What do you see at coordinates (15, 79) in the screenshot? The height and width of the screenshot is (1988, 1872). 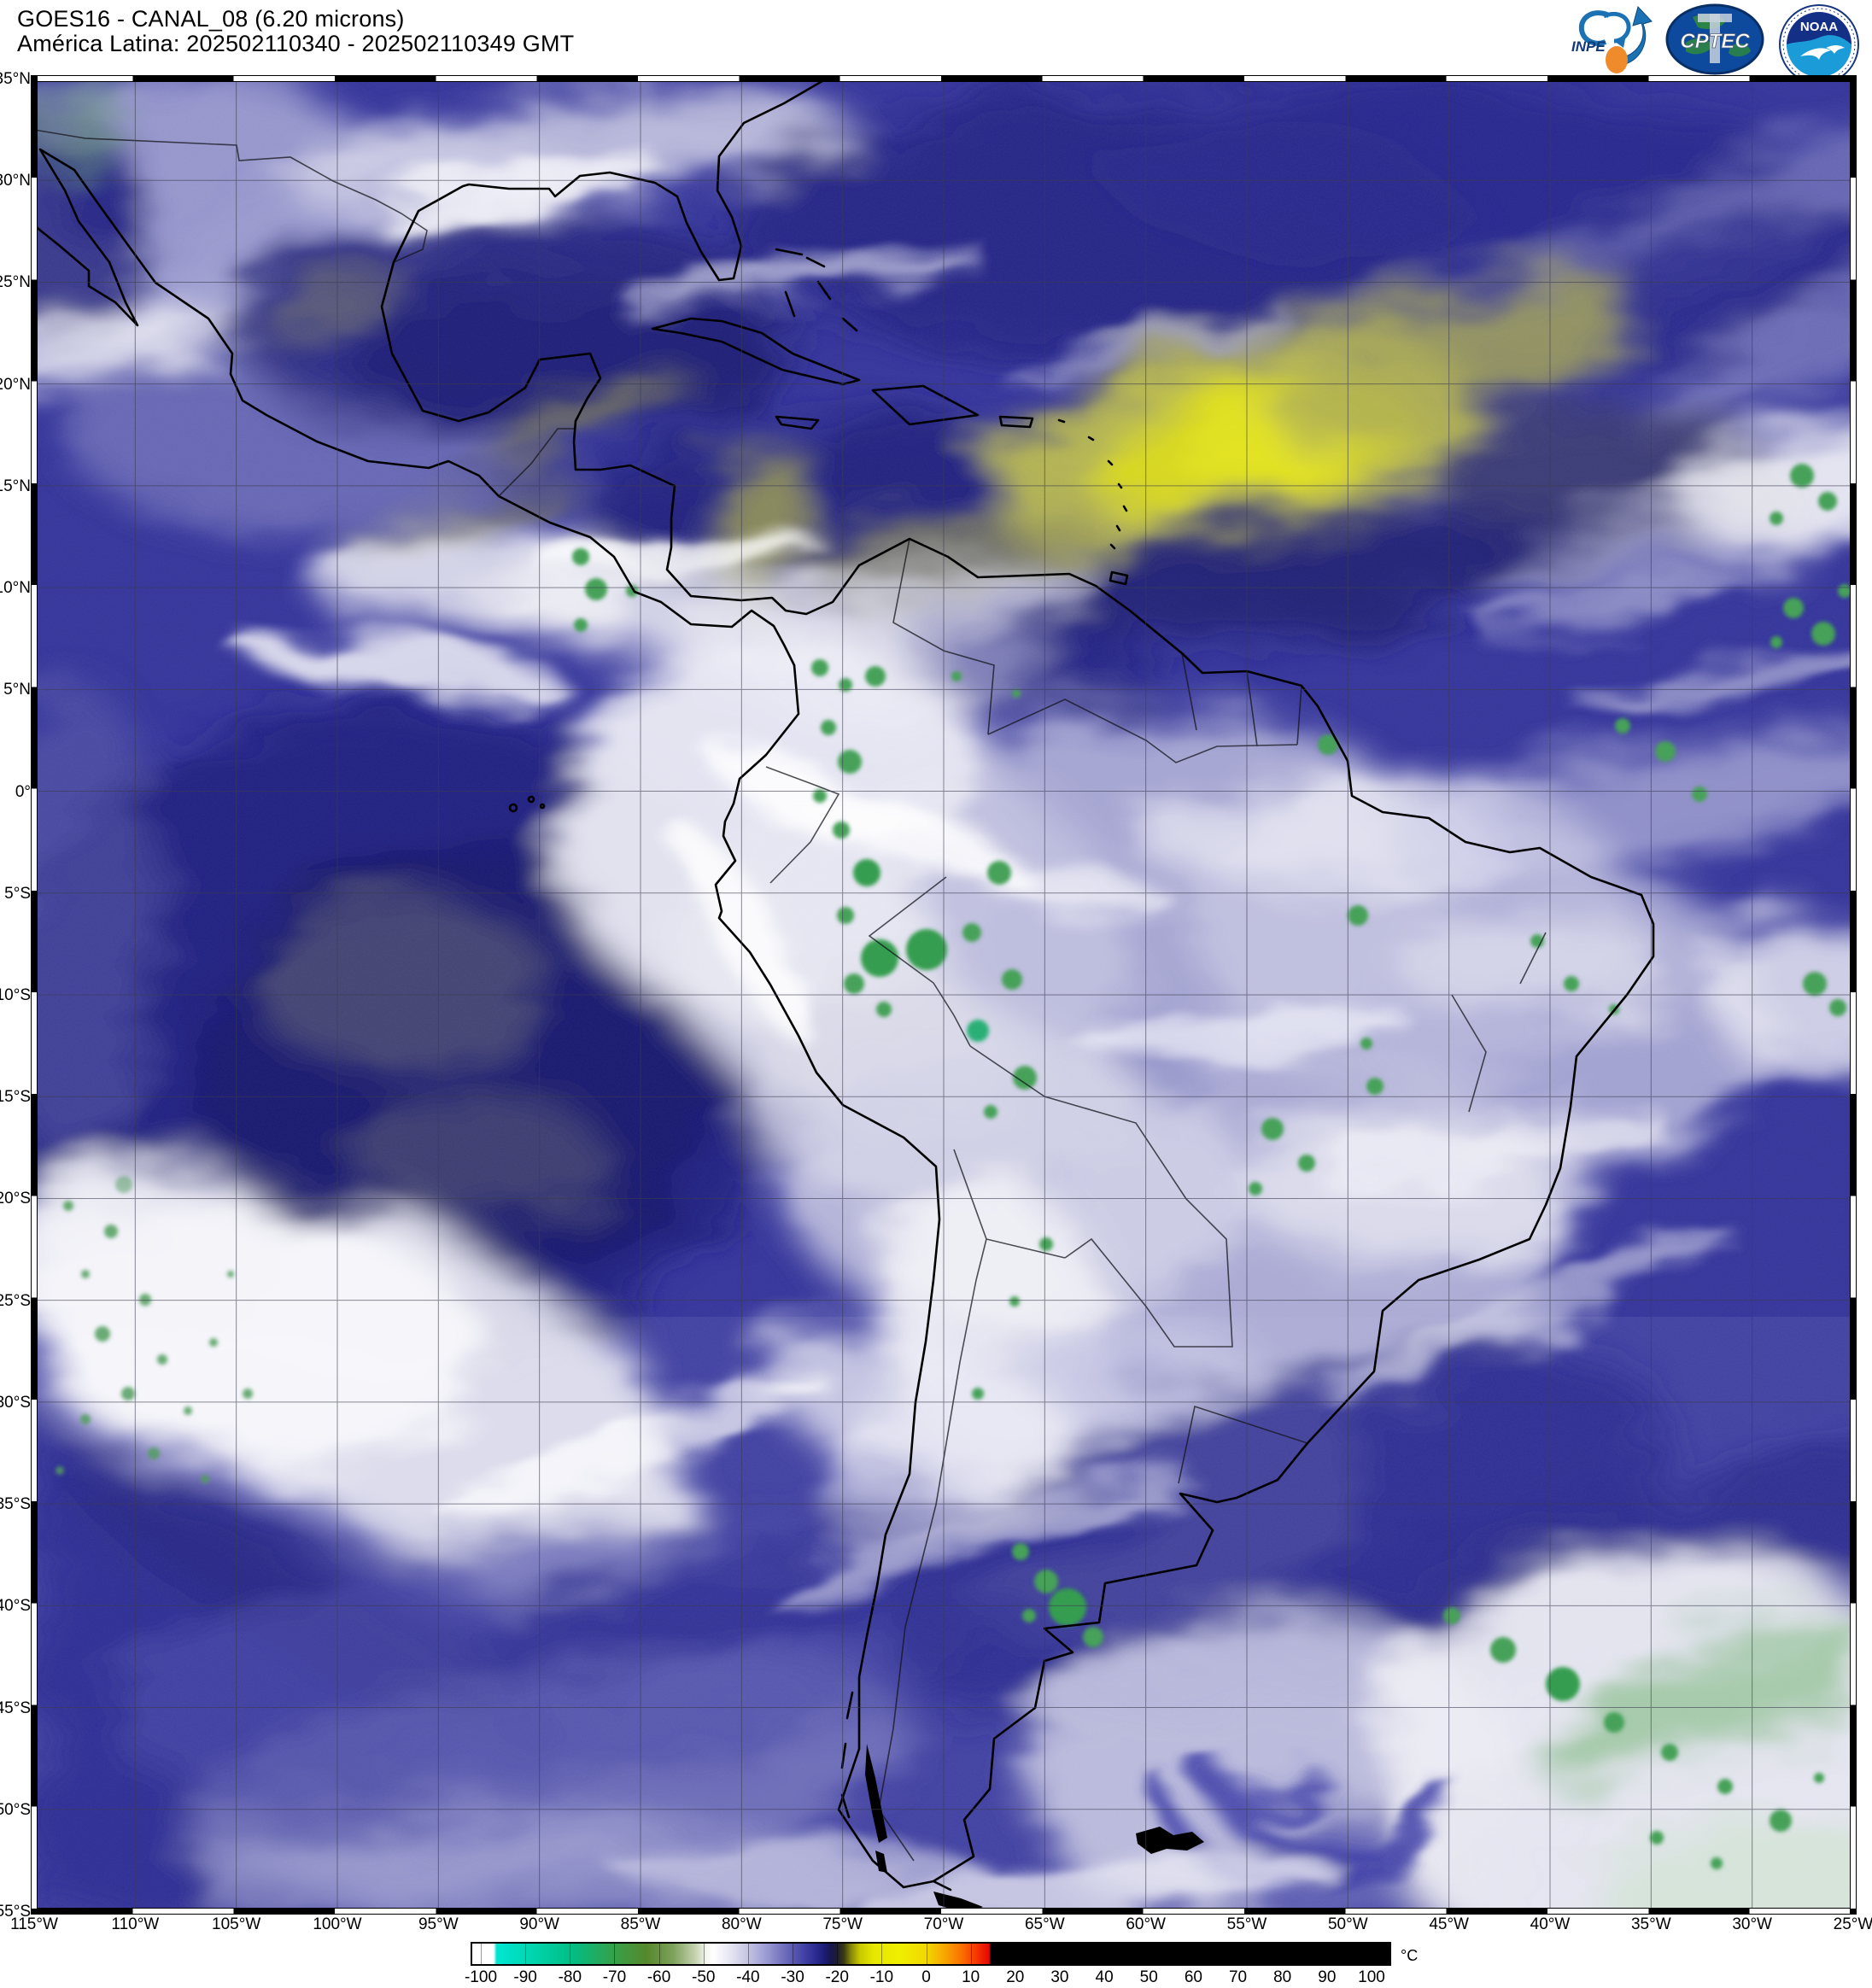 I see `lat-tick-label: 35°N` at bounding box center [15, 79].